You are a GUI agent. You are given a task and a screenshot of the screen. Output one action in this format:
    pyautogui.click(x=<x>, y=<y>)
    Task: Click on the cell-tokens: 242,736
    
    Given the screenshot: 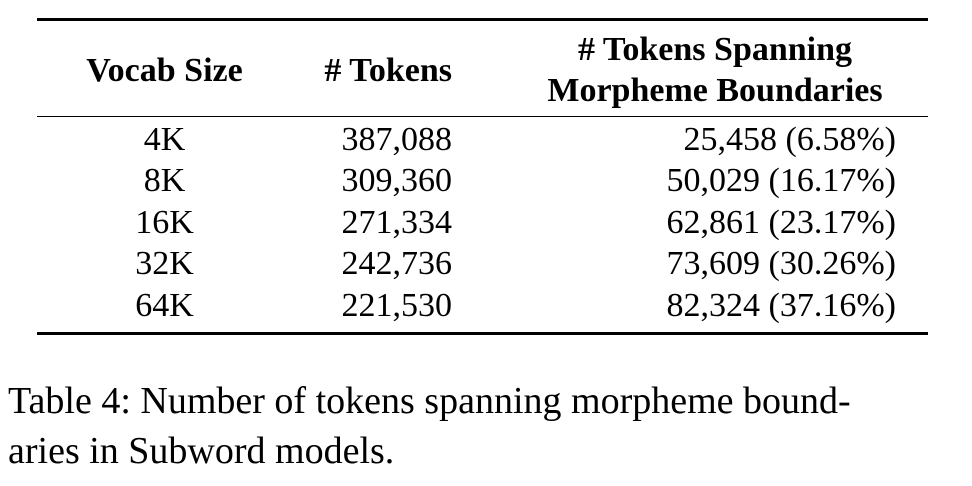 What is the action you would take?
    pyautogui.click(x=397, y=264)
    